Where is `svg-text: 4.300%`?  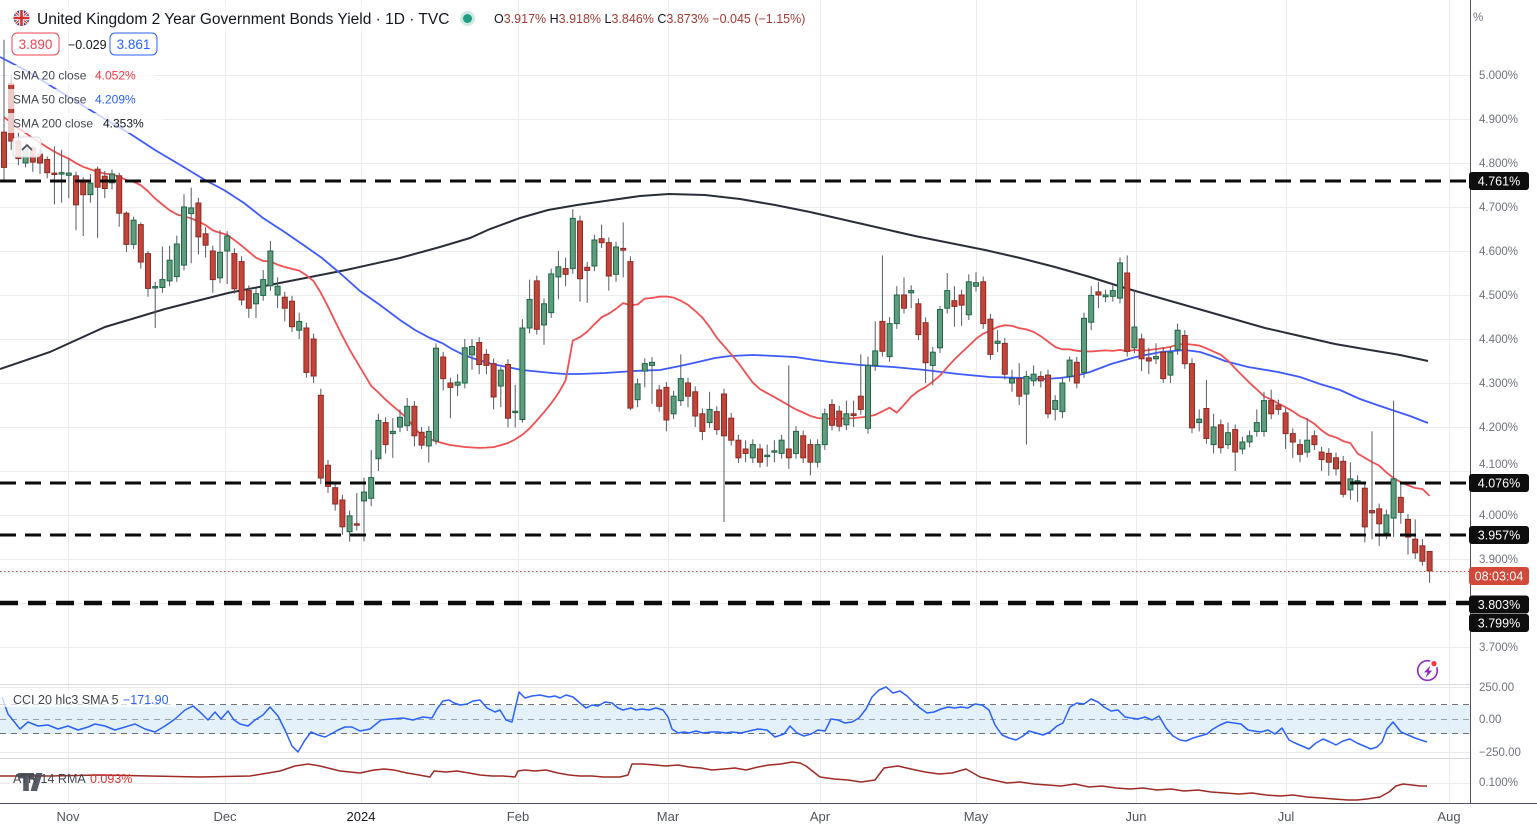 svg-text: 4.300% is located at coordinates (1498, 384).